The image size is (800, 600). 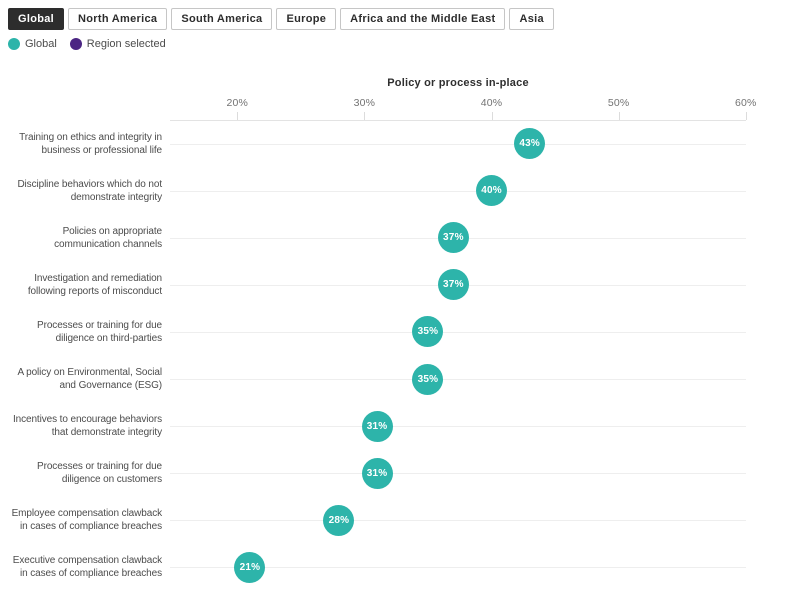 I want to click on x-tick-label: 40%, so click(x=491, y=103).